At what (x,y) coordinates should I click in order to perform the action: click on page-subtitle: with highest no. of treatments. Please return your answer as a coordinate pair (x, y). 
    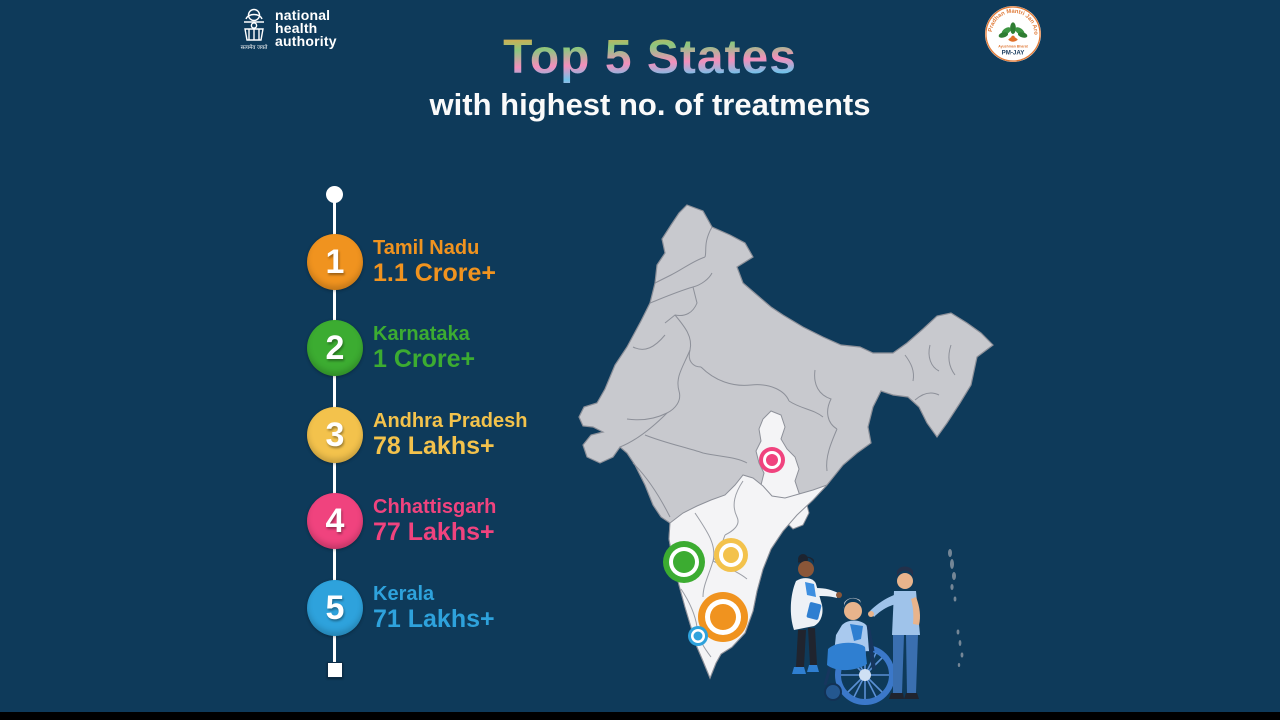
    Looking at the image, I should click on (650, 104).